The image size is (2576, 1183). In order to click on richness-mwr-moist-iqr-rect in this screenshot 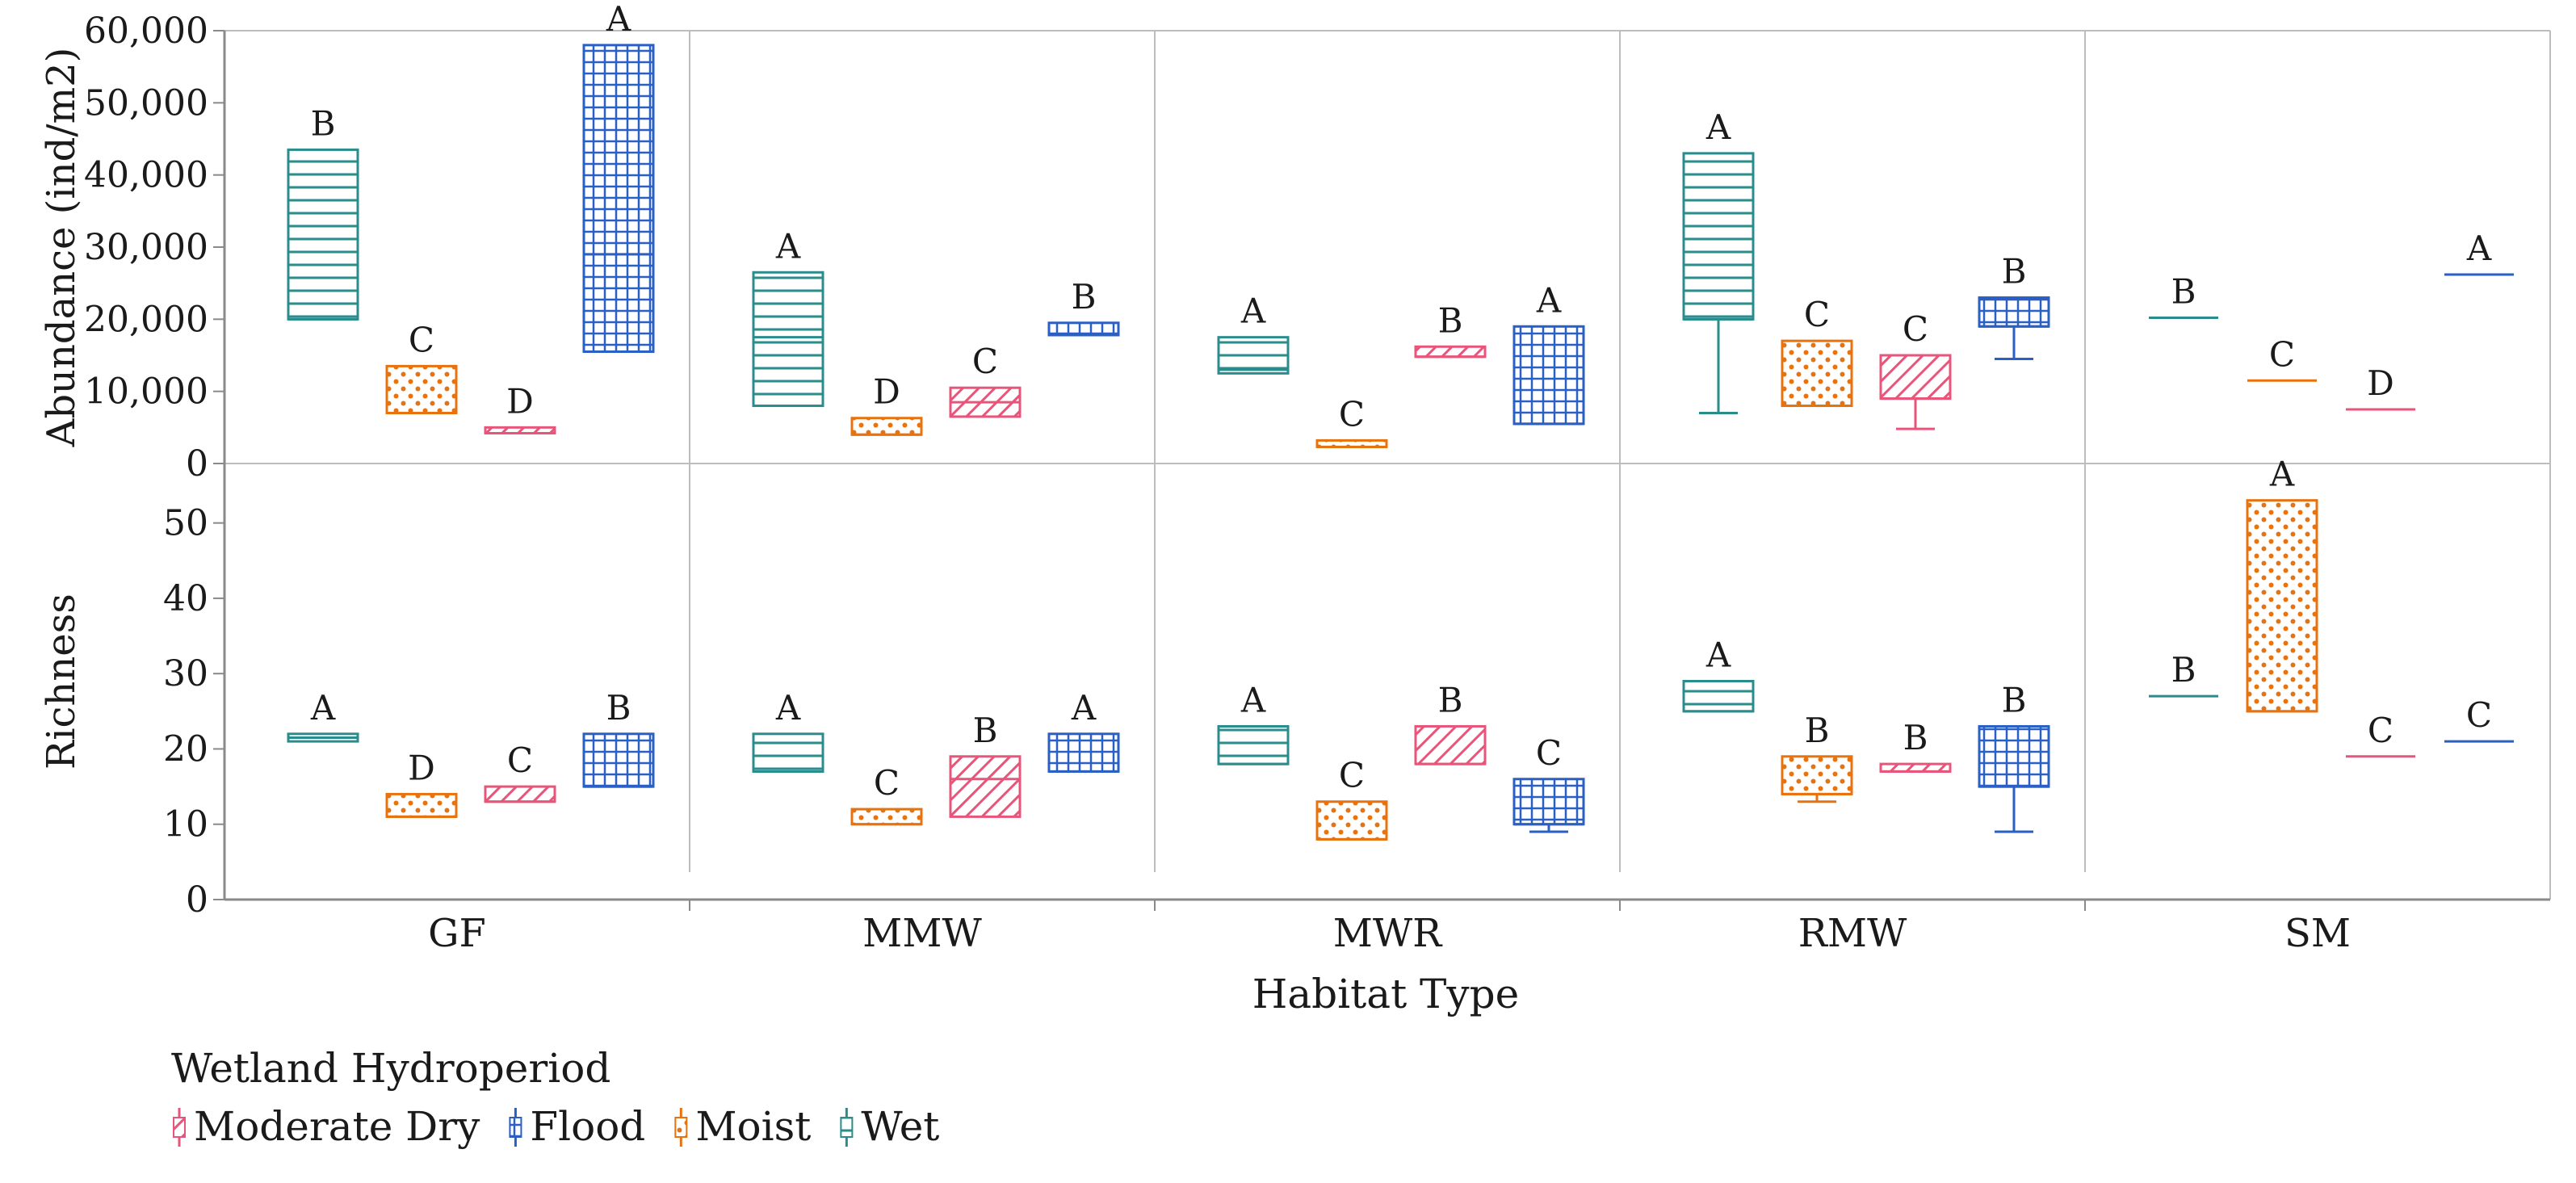, I will do `click(1351, 820)`.